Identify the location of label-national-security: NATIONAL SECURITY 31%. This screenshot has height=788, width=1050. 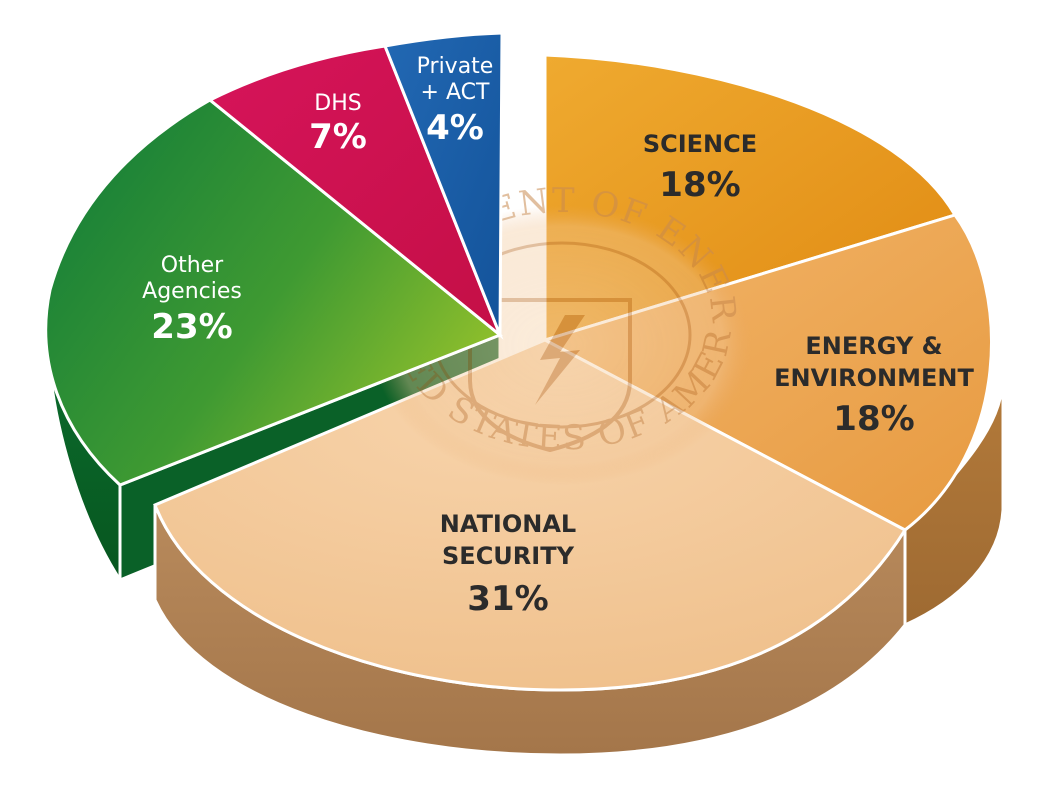
(508, 564).